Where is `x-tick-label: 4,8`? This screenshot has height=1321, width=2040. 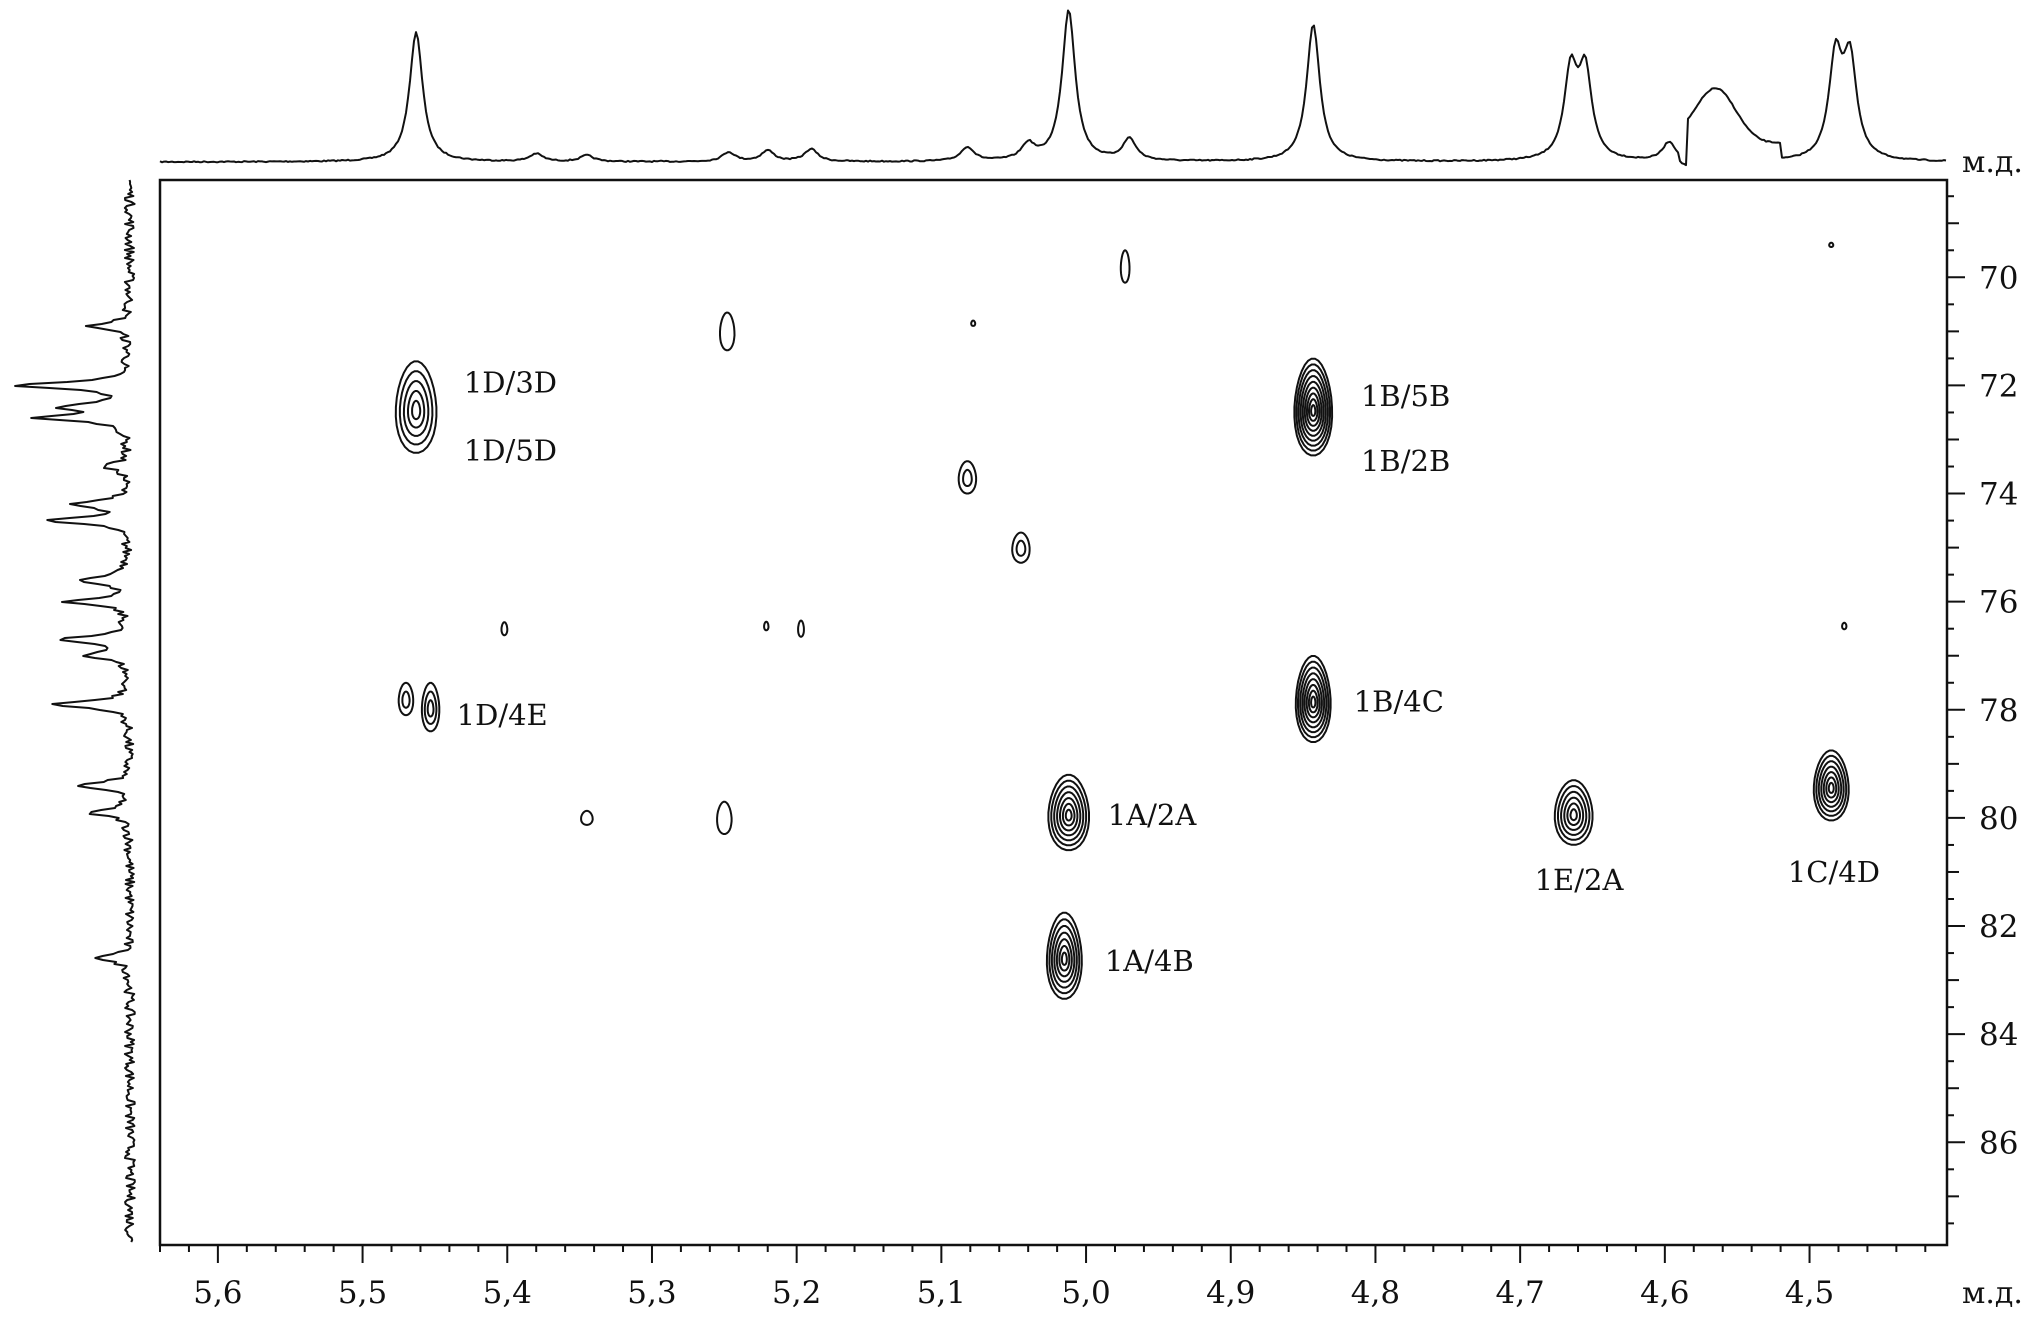
x-tick-label: 4,8 is located at coordinates (1375, 1293).